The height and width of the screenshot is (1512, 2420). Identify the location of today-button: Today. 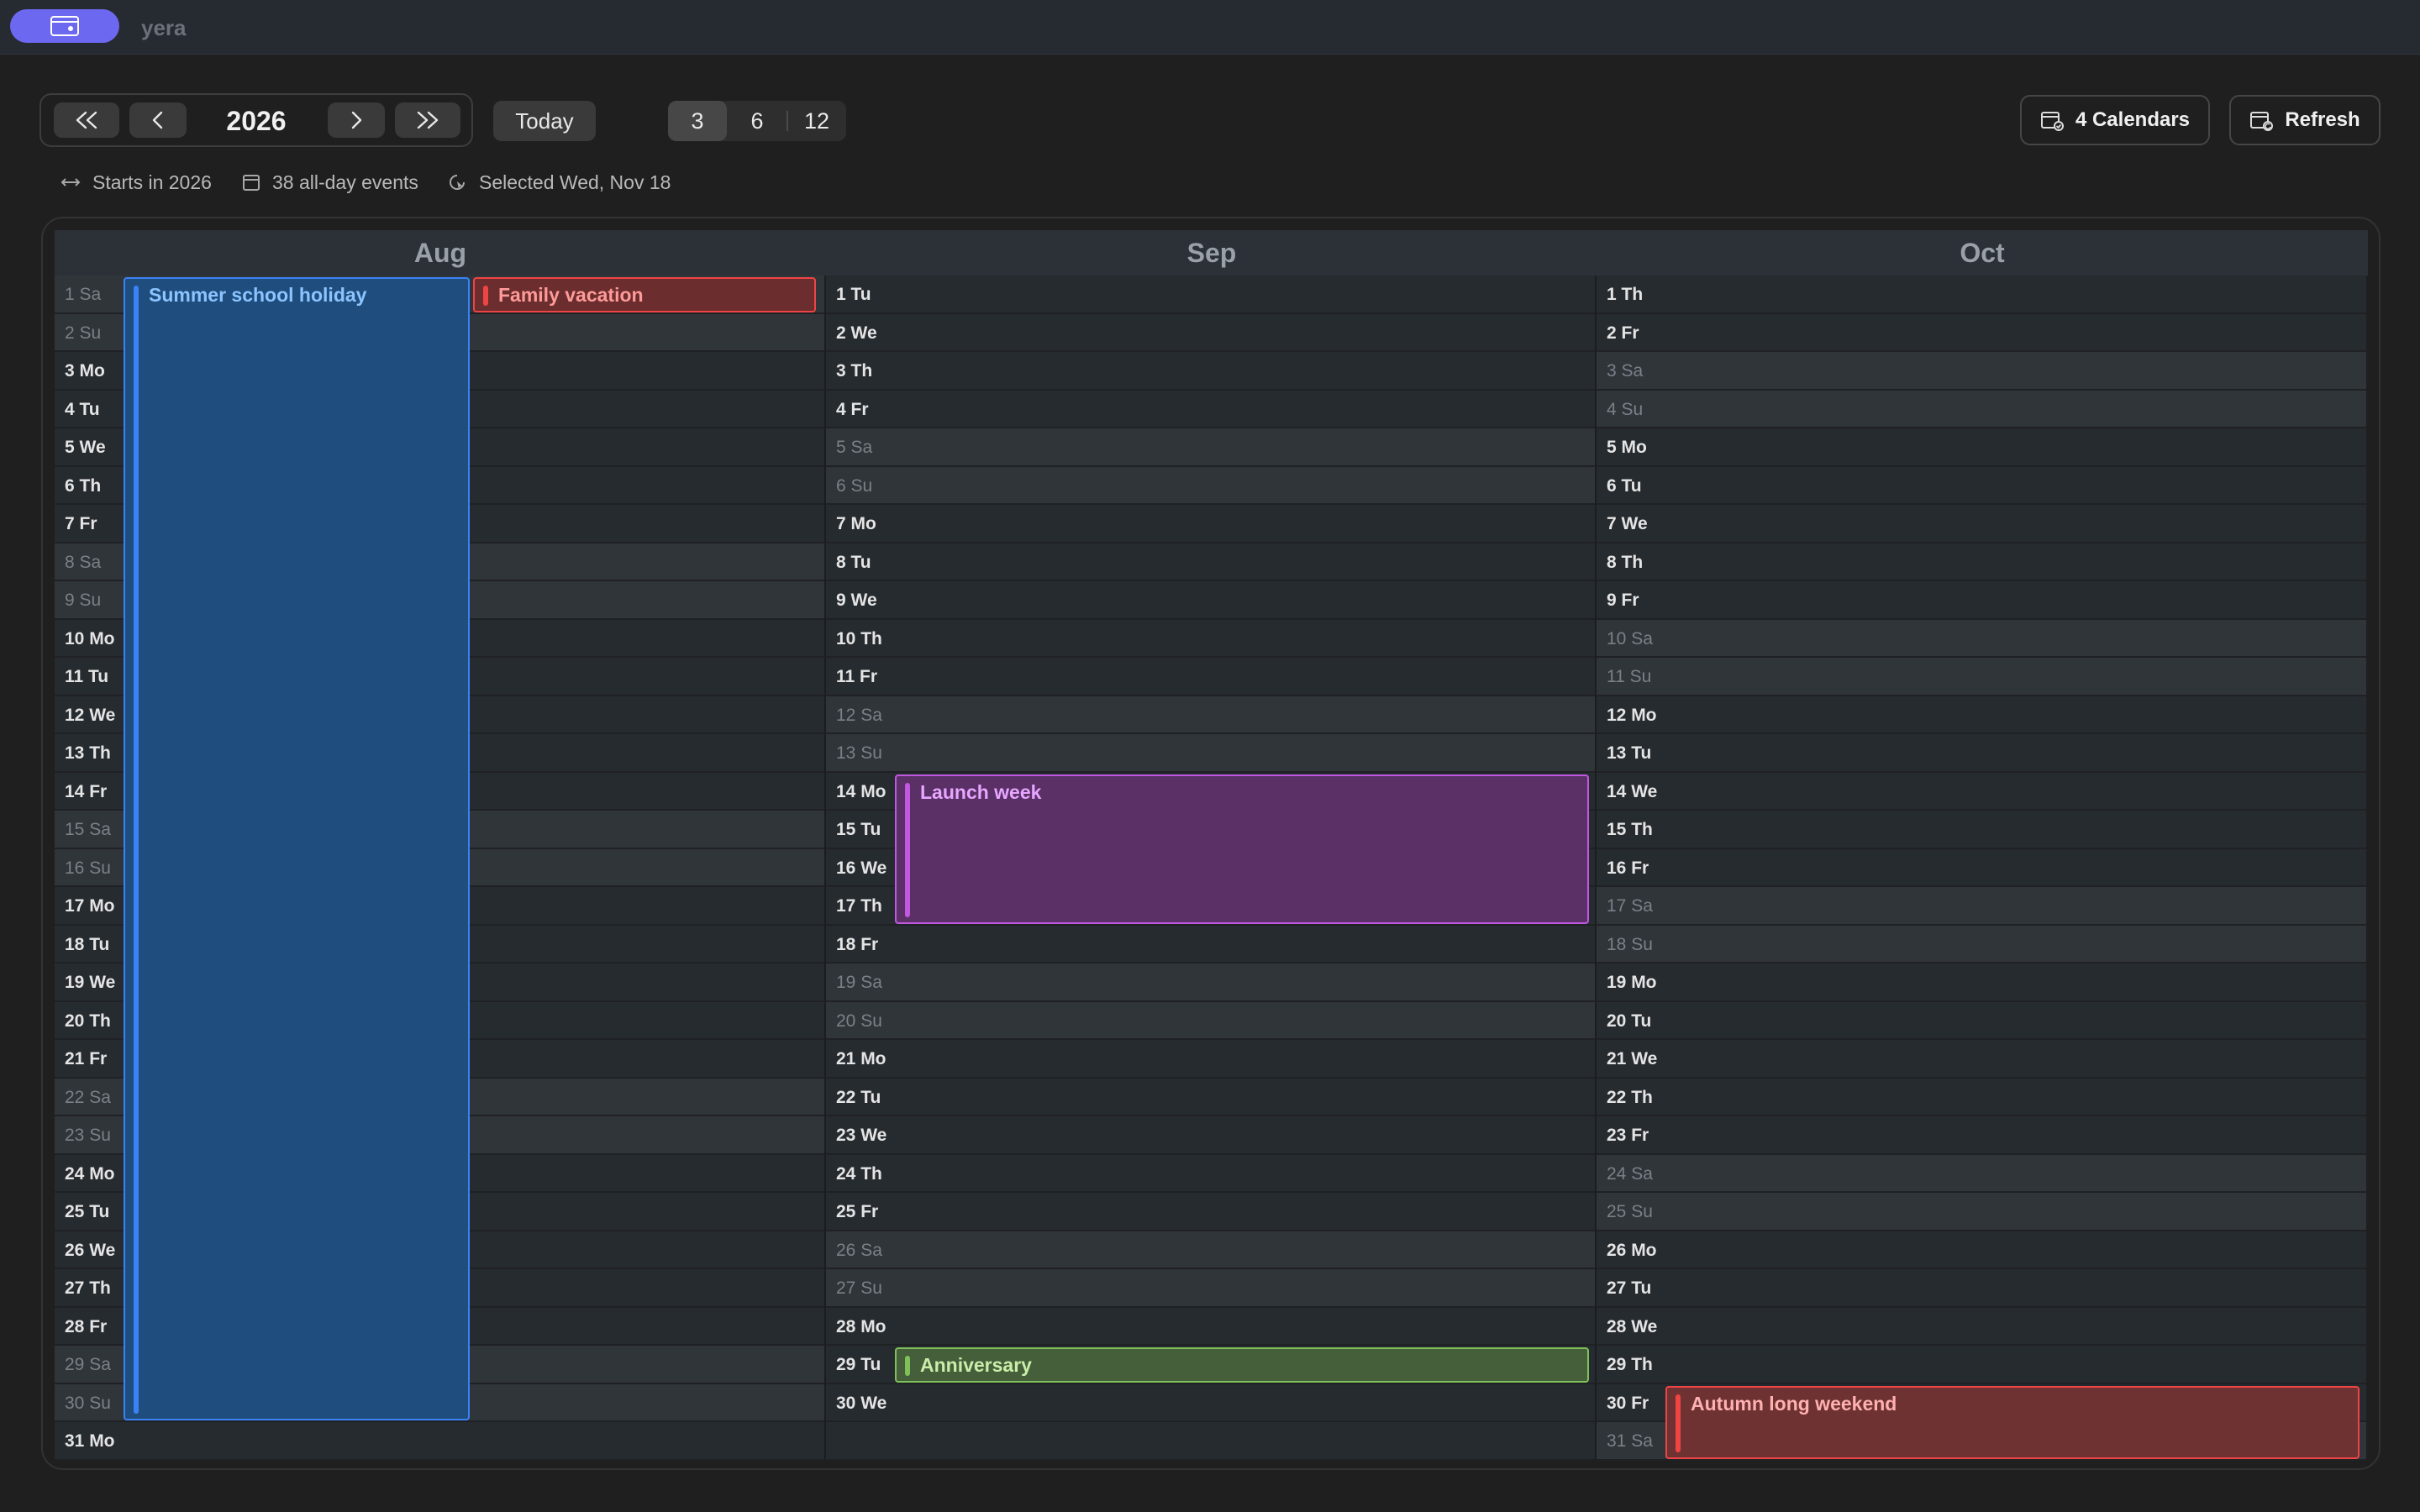
(544, 121).